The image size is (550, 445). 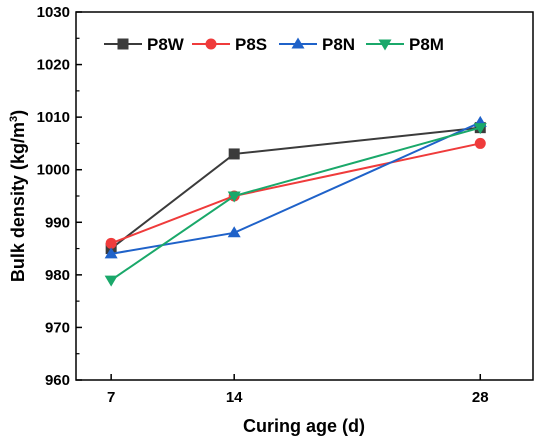 I want to click on legend-label: P8N, so click(x=338, y=44).